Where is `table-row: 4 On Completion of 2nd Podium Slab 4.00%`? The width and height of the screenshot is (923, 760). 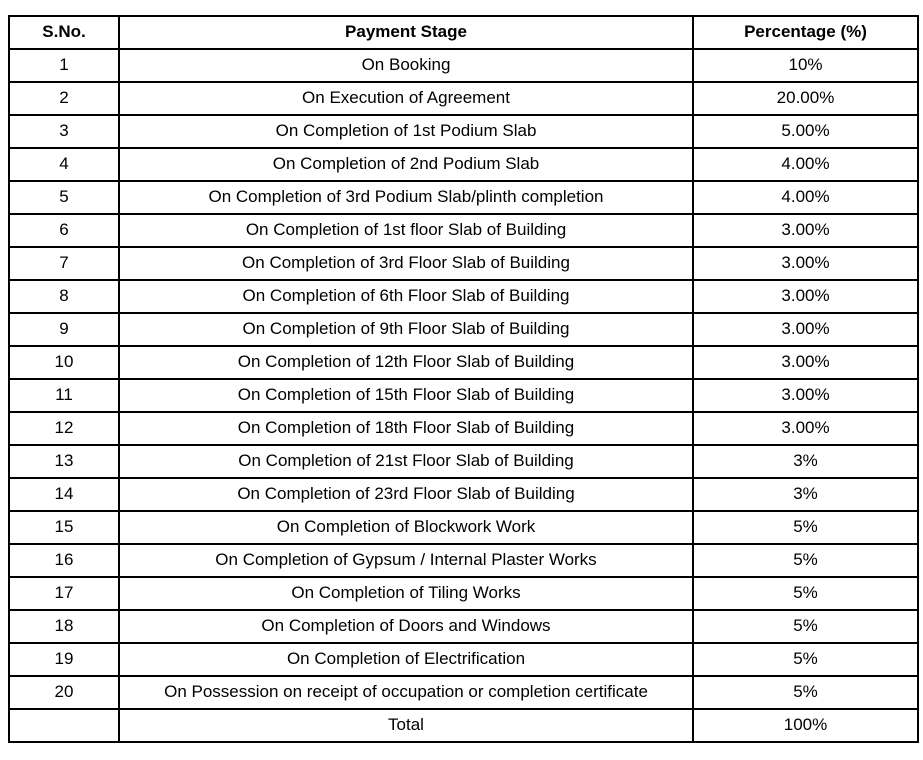 table-row: 4 On Completion of 2nd Podium Slab 4.00% is located at coordinates (463, 164).